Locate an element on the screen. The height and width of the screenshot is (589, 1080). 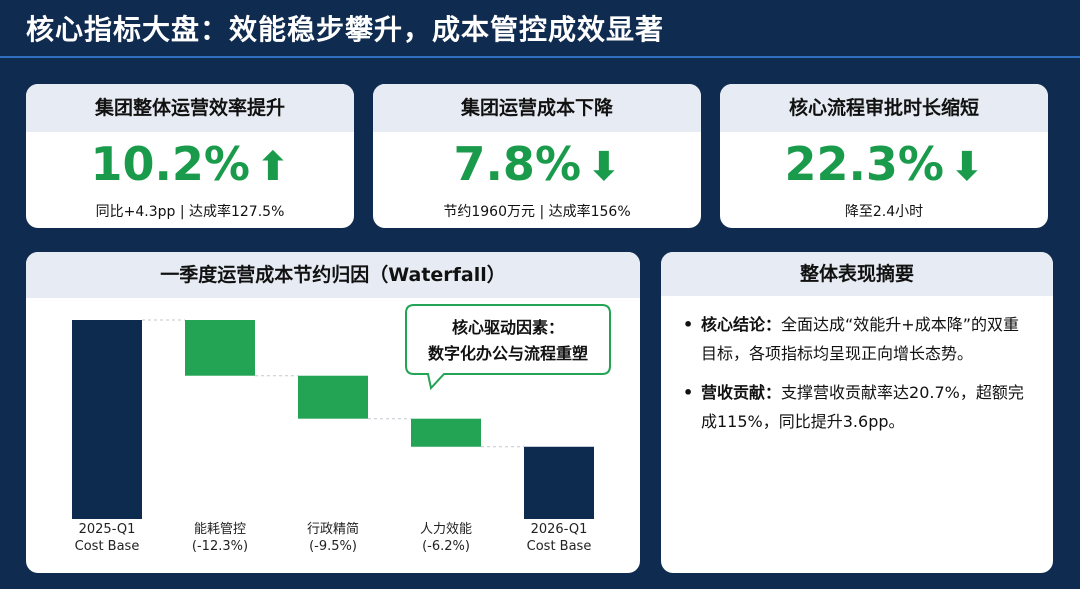
title-divider is located at coordinates (540, 57).